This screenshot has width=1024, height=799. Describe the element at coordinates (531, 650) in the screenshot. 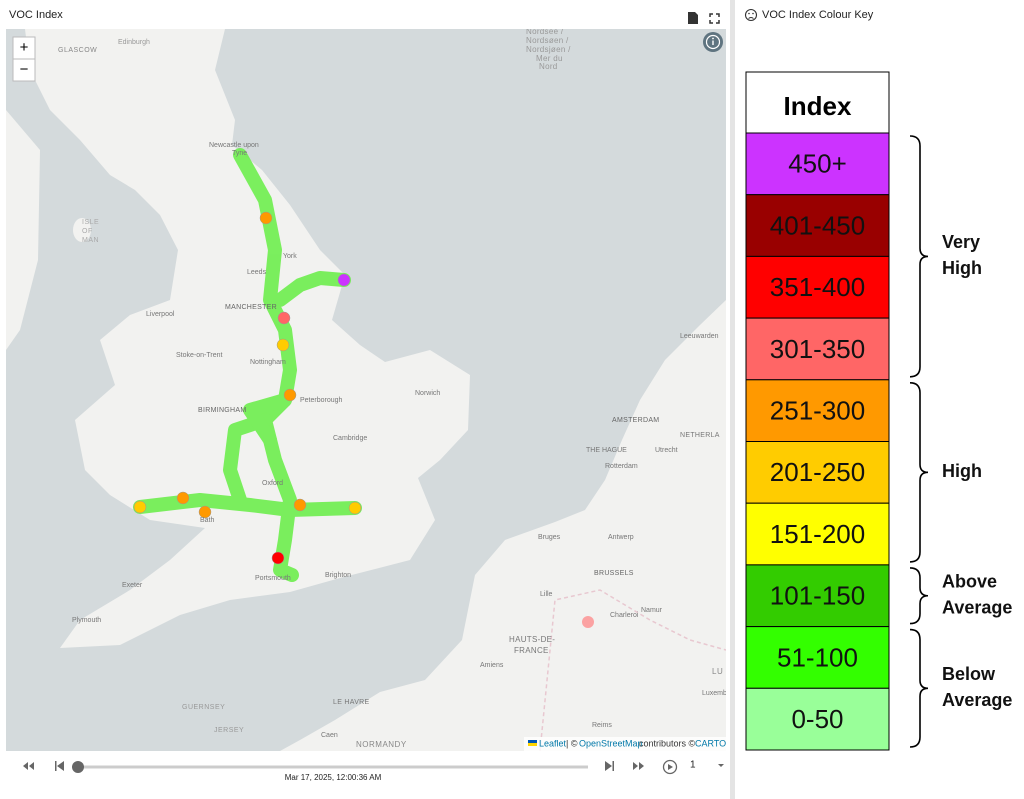

I see `map-label: FRANCE` at that location.